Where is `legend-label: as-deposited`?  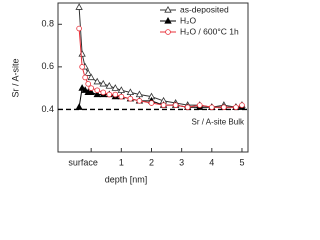
legend-label: as-deposited is located at coordinates (204, 9).